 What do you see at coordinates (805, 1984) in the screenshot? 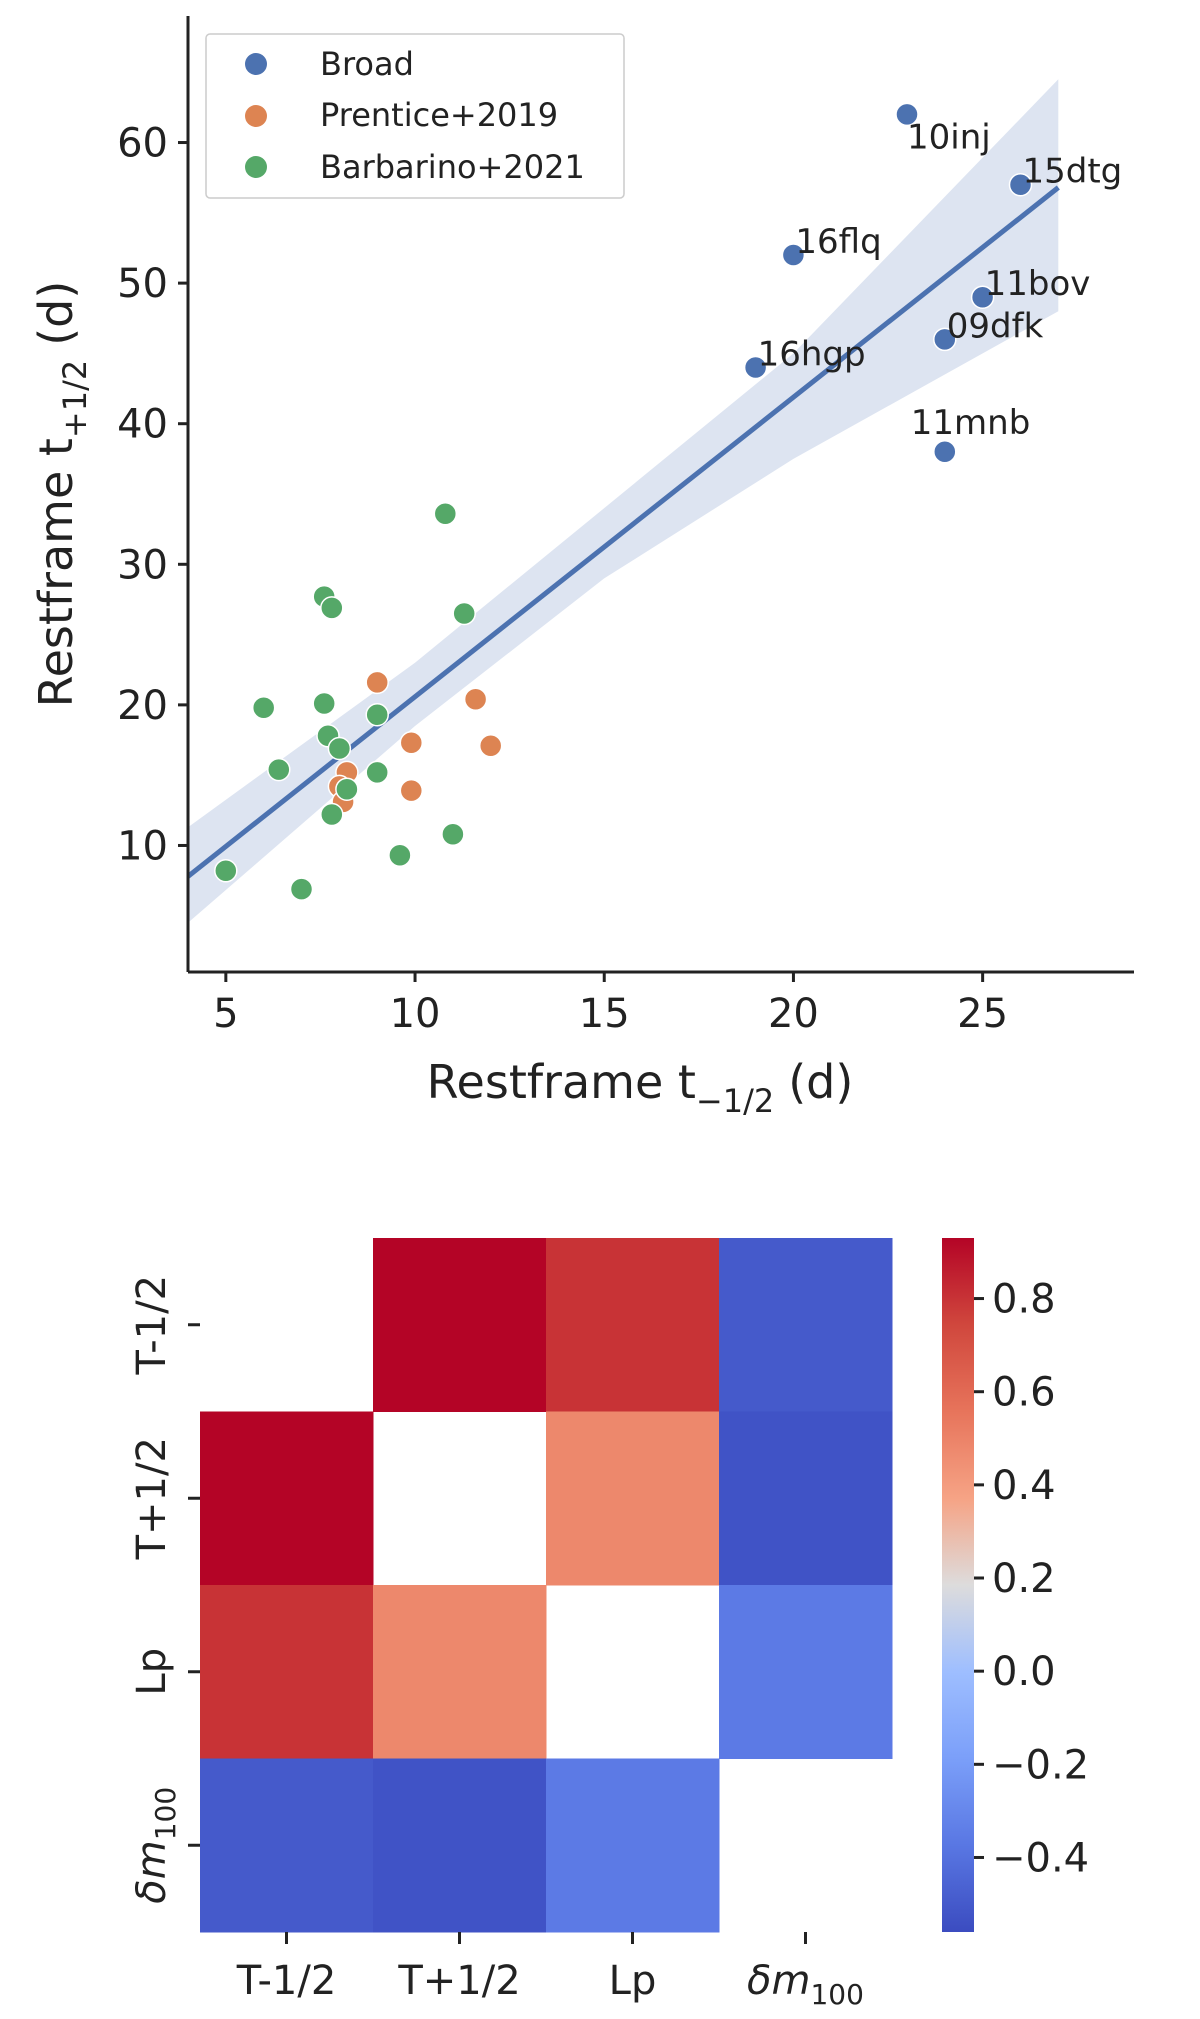
I see `heatmap-col-label: δm100` at bounding box center [805, 1984].